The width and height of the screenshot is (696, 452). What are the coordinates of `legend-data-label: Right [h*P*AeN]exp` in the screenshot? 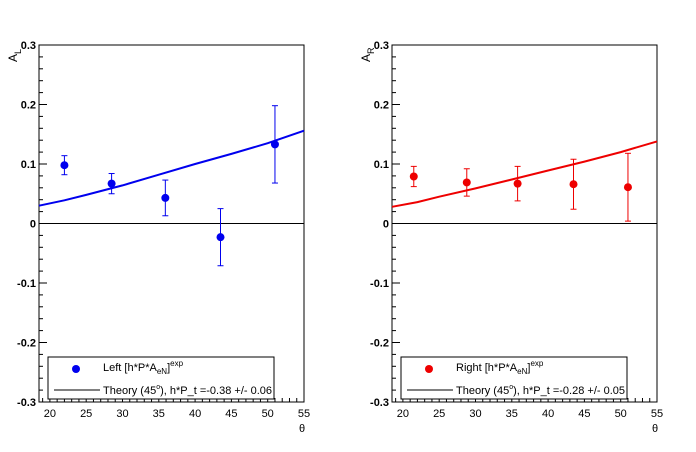 It's located at (500, 367).